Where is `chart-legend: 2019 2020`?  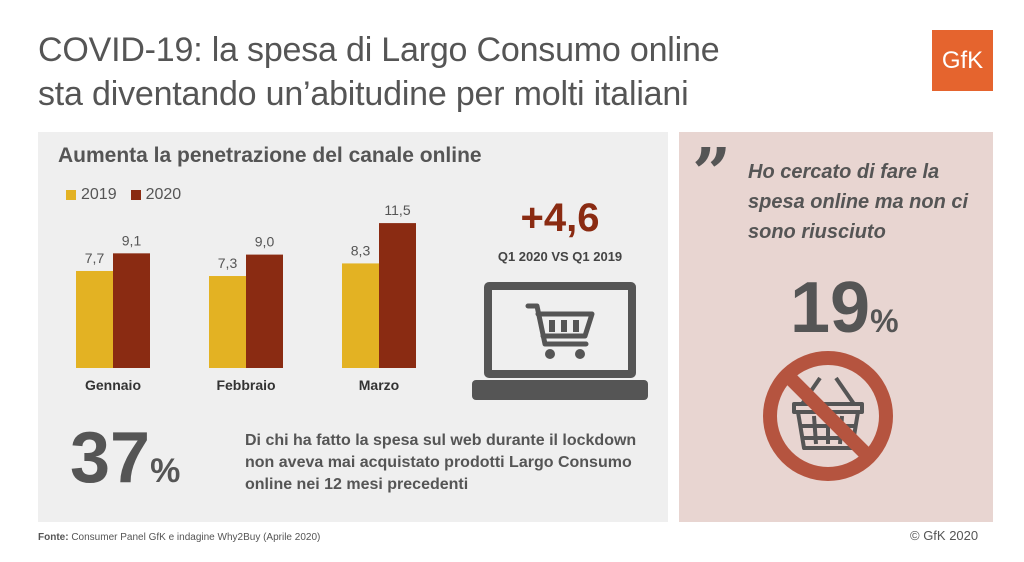
chart-legend: 2019 2020 is located at coordinates (130, 195).